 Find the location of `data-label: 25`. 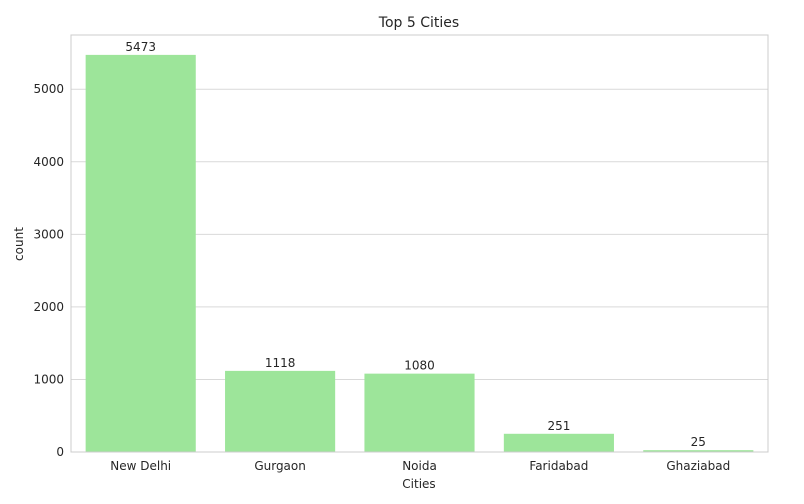

data-label: 25 is located at coordinates (698, 442).